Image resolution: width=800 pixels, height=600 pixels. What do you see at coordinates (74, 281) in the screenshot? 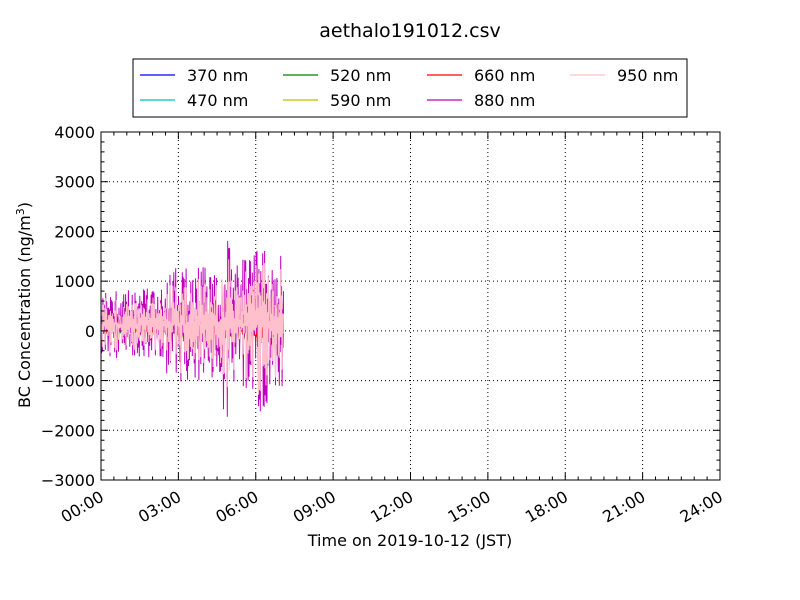
I see `y-tick-label: 1000` at bounding box center [74, 281].